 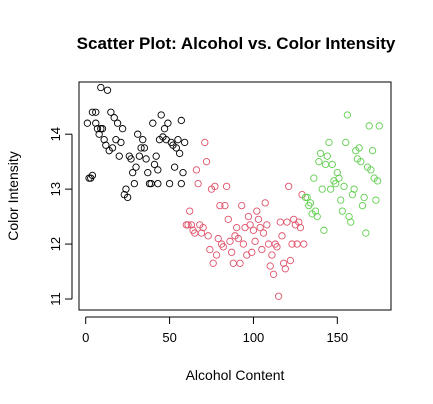 What do you see at coordinates (337, 337) in the screenshot?
I see `x-tick-label: 150` at bounding box center [337, 337].